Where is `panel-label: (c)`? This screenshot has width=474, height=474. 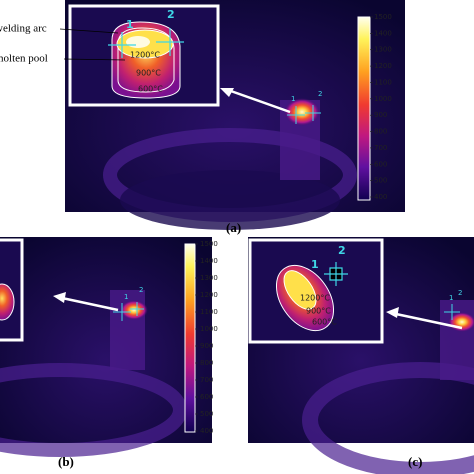
panel-label: (c) is located at coordinates (415, 461).